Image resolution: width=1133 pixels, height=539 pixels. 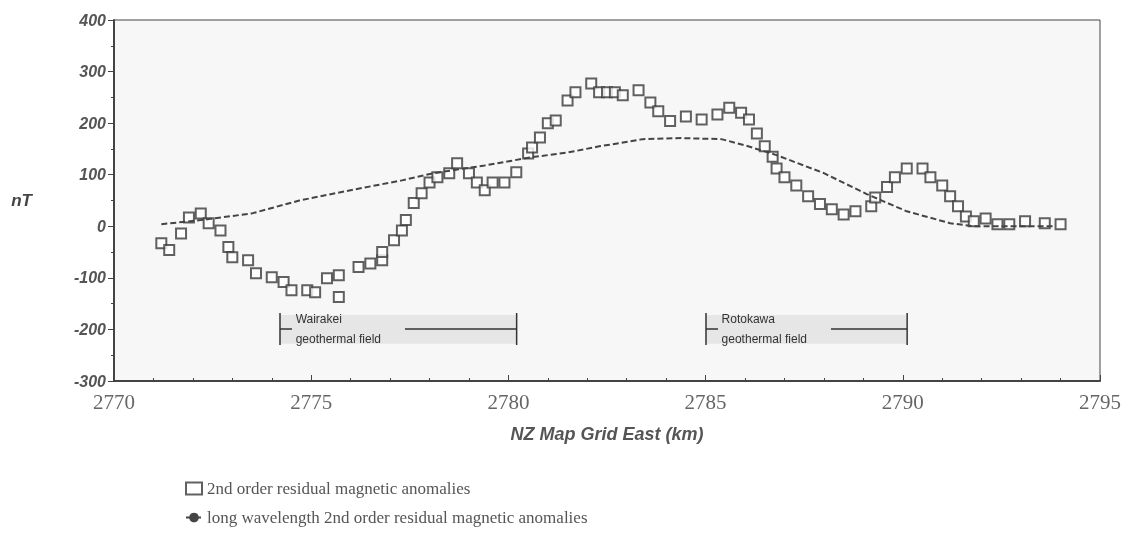 I want to click on y-tick-label: -100, so click(x=90, y=278).